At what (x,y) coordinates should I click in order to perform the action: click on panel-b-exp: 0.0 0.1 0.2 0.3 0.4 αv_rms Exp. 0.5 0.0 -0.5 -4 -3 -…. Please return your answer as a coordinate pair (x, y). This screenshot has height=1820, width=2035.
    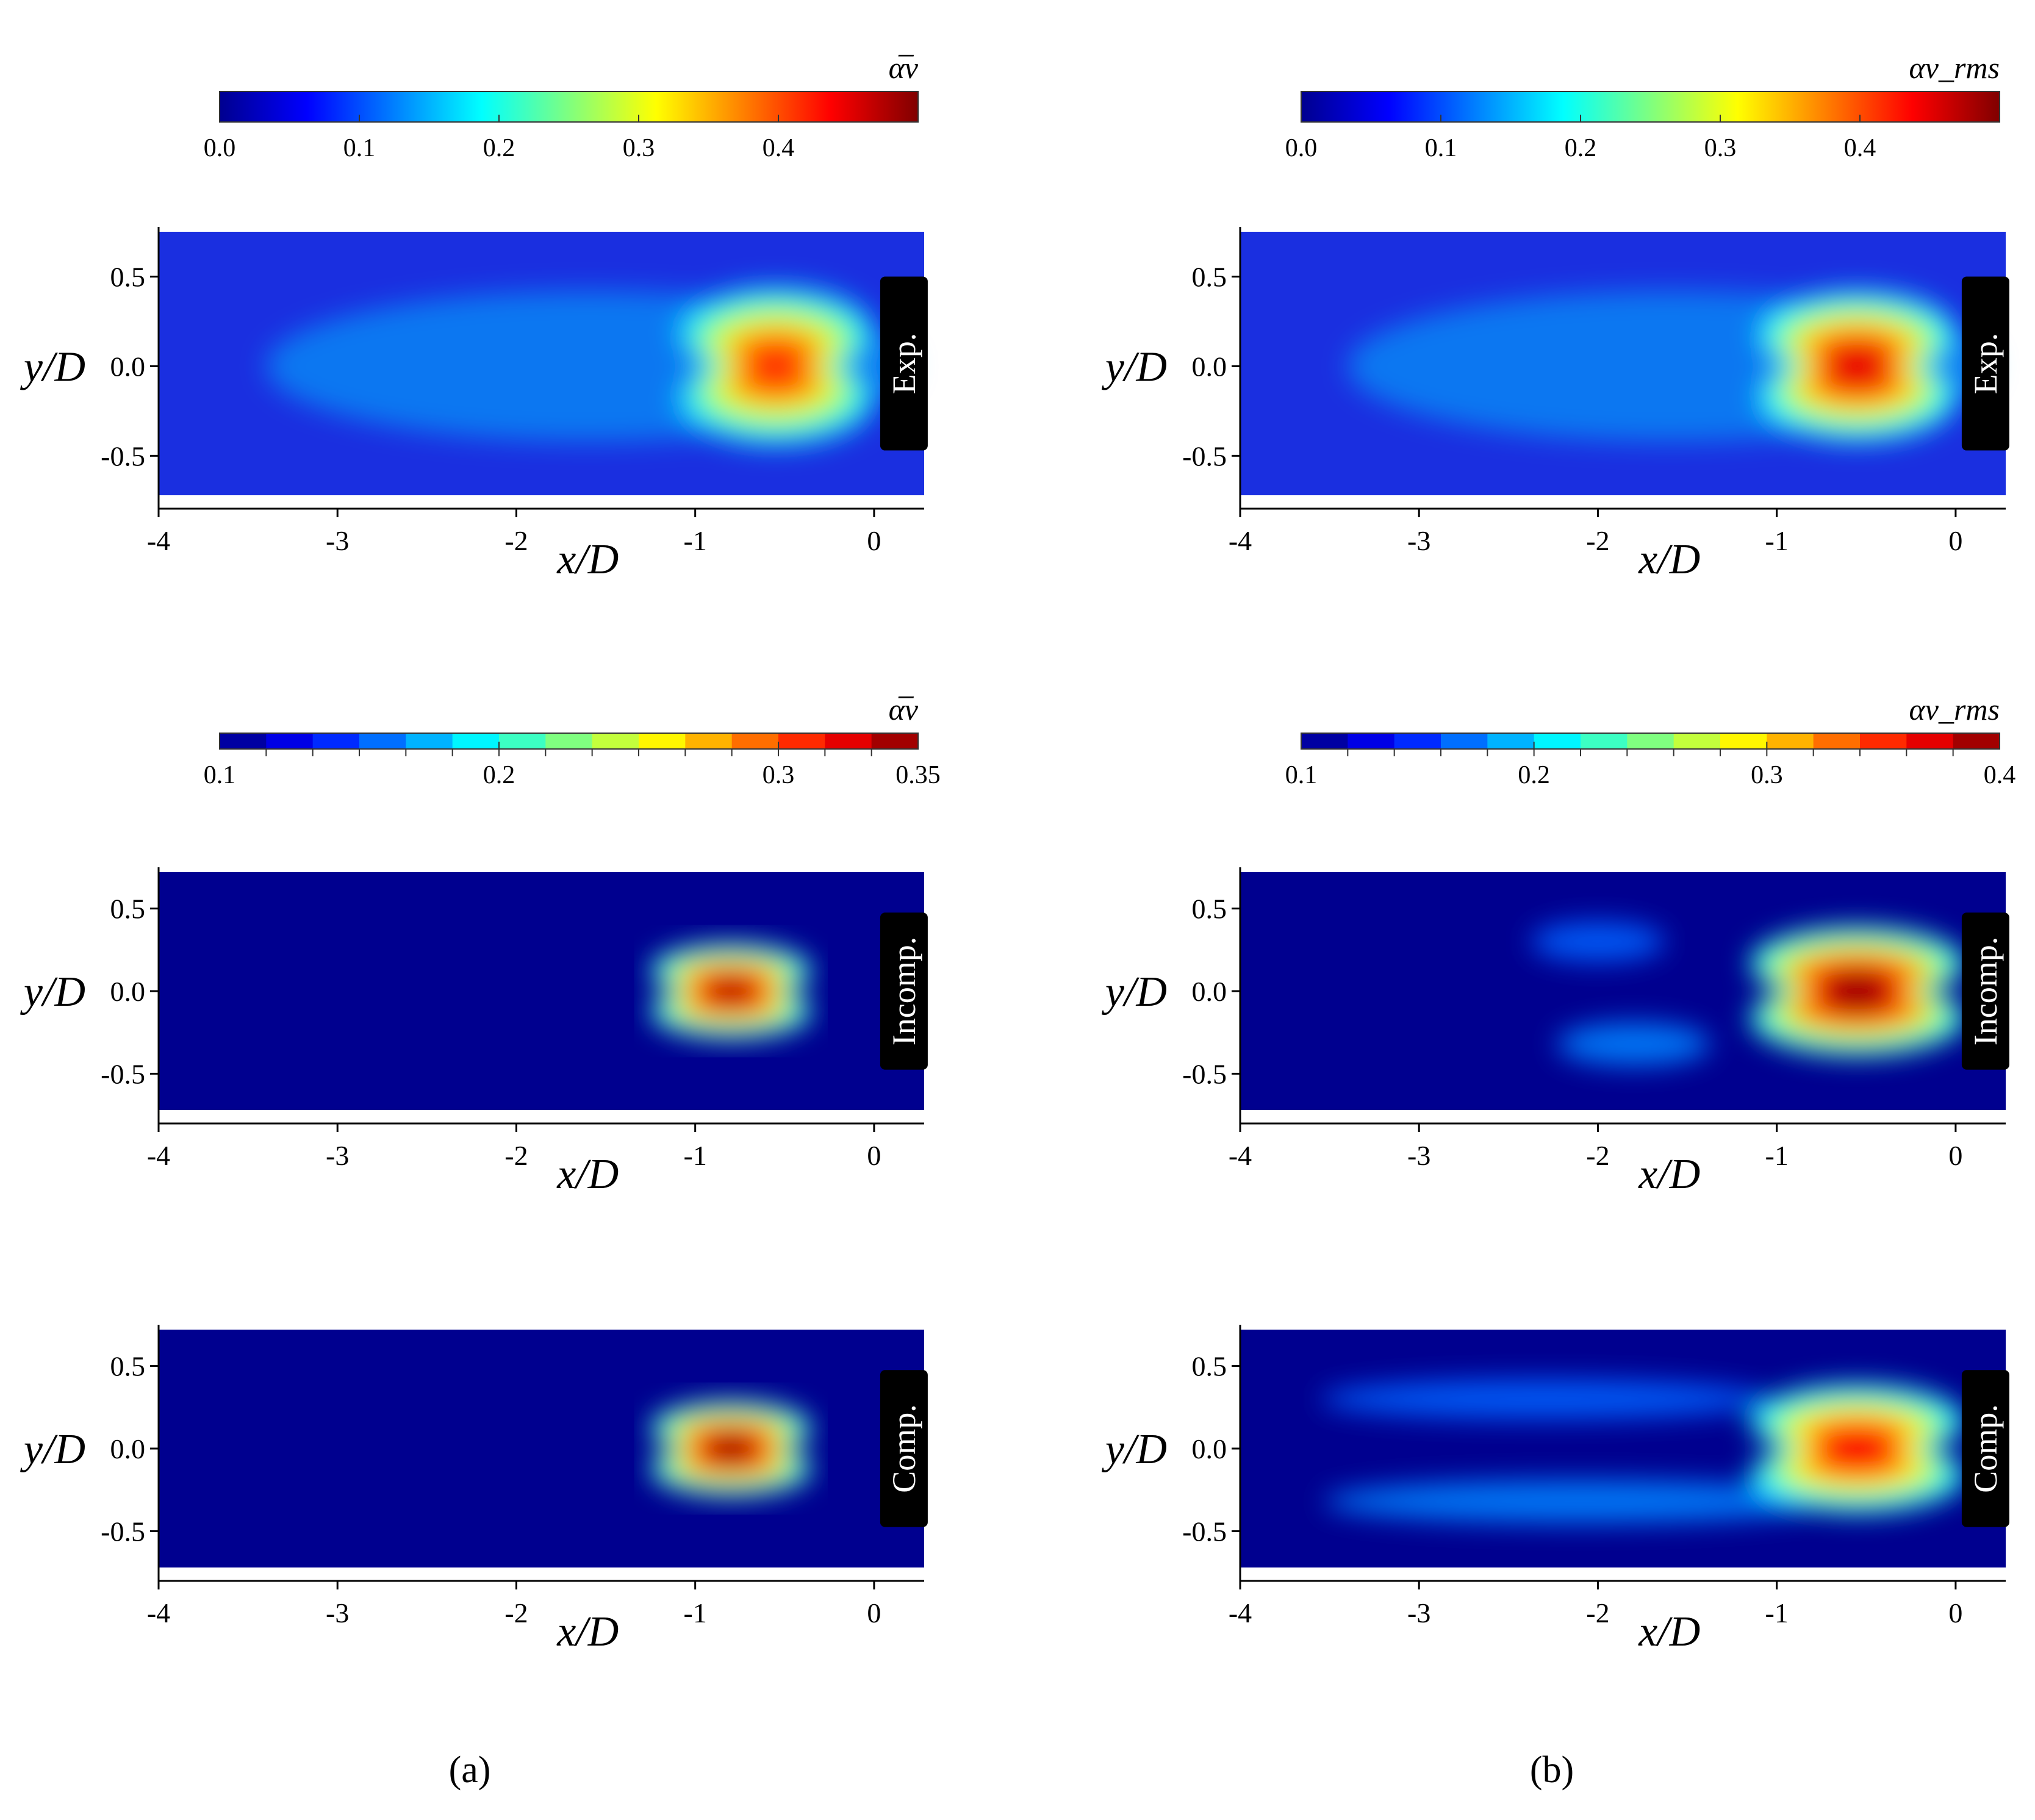
    Looking at the image, I should click on (1555, 317).